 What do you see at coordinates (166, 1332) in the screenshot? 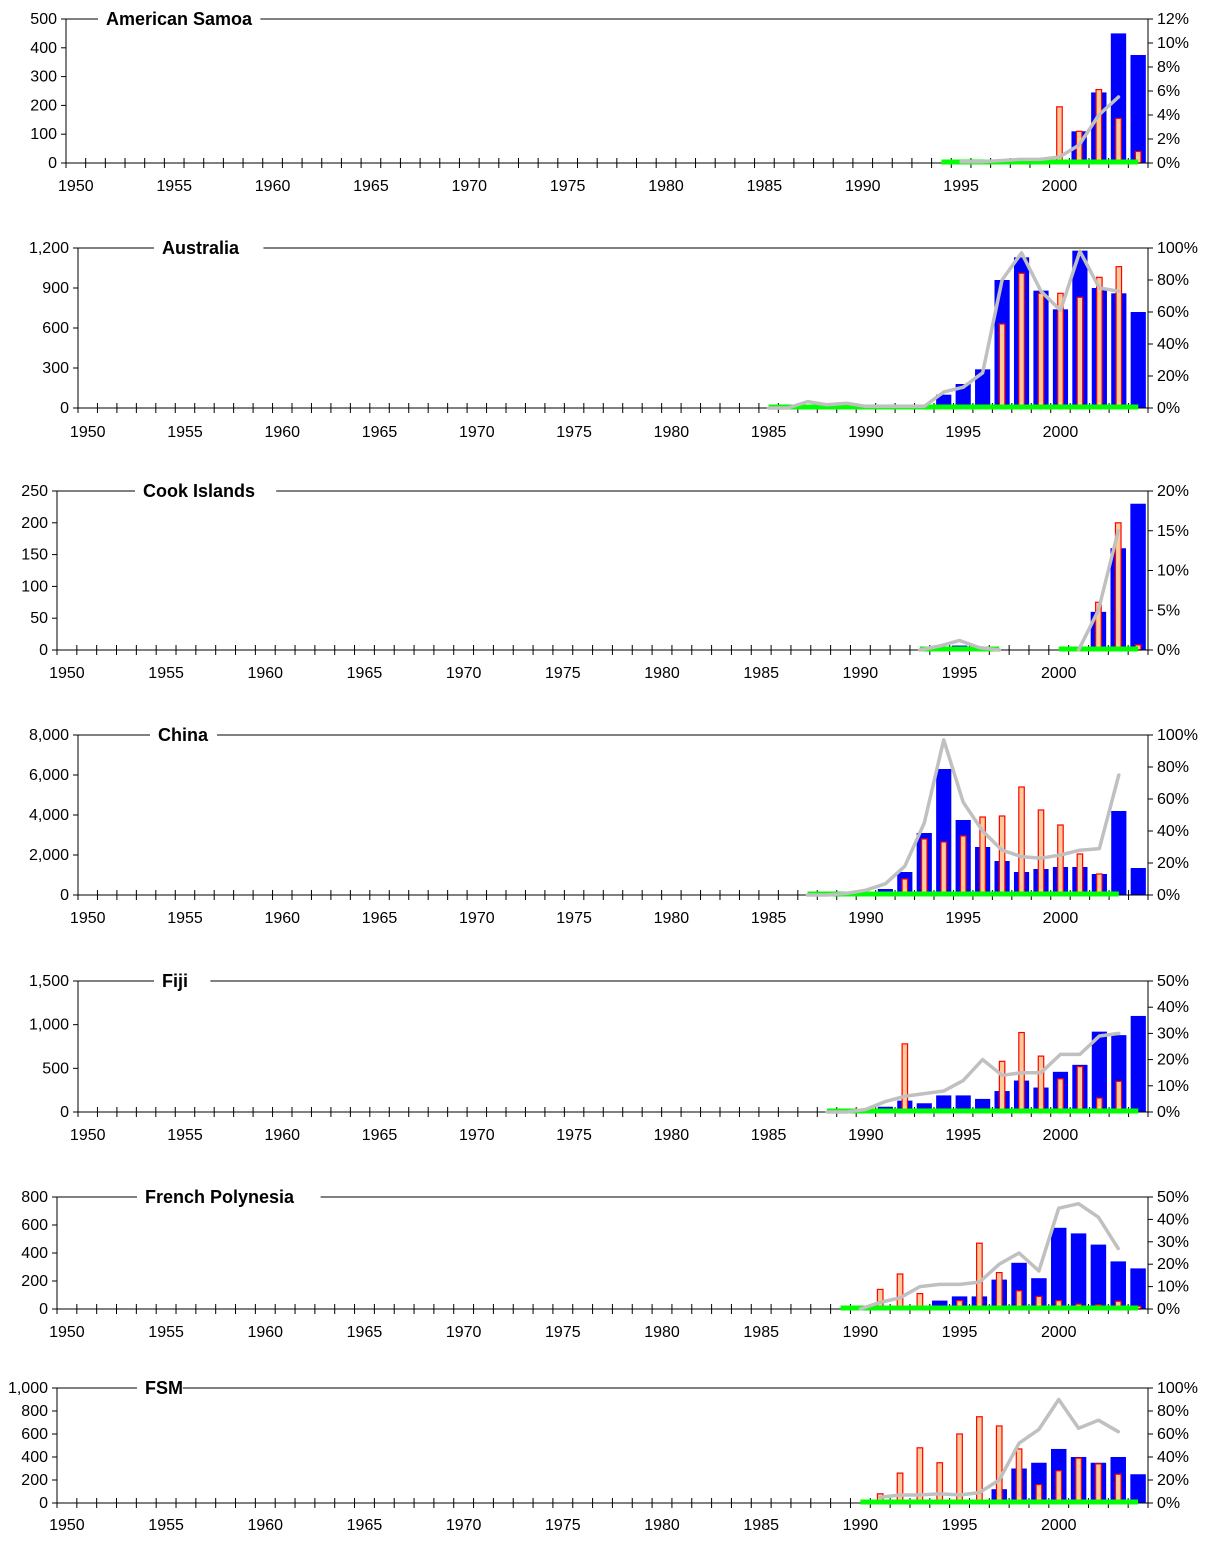
I see `x-tick-label: 1955` at bounding box center [166, 1332].